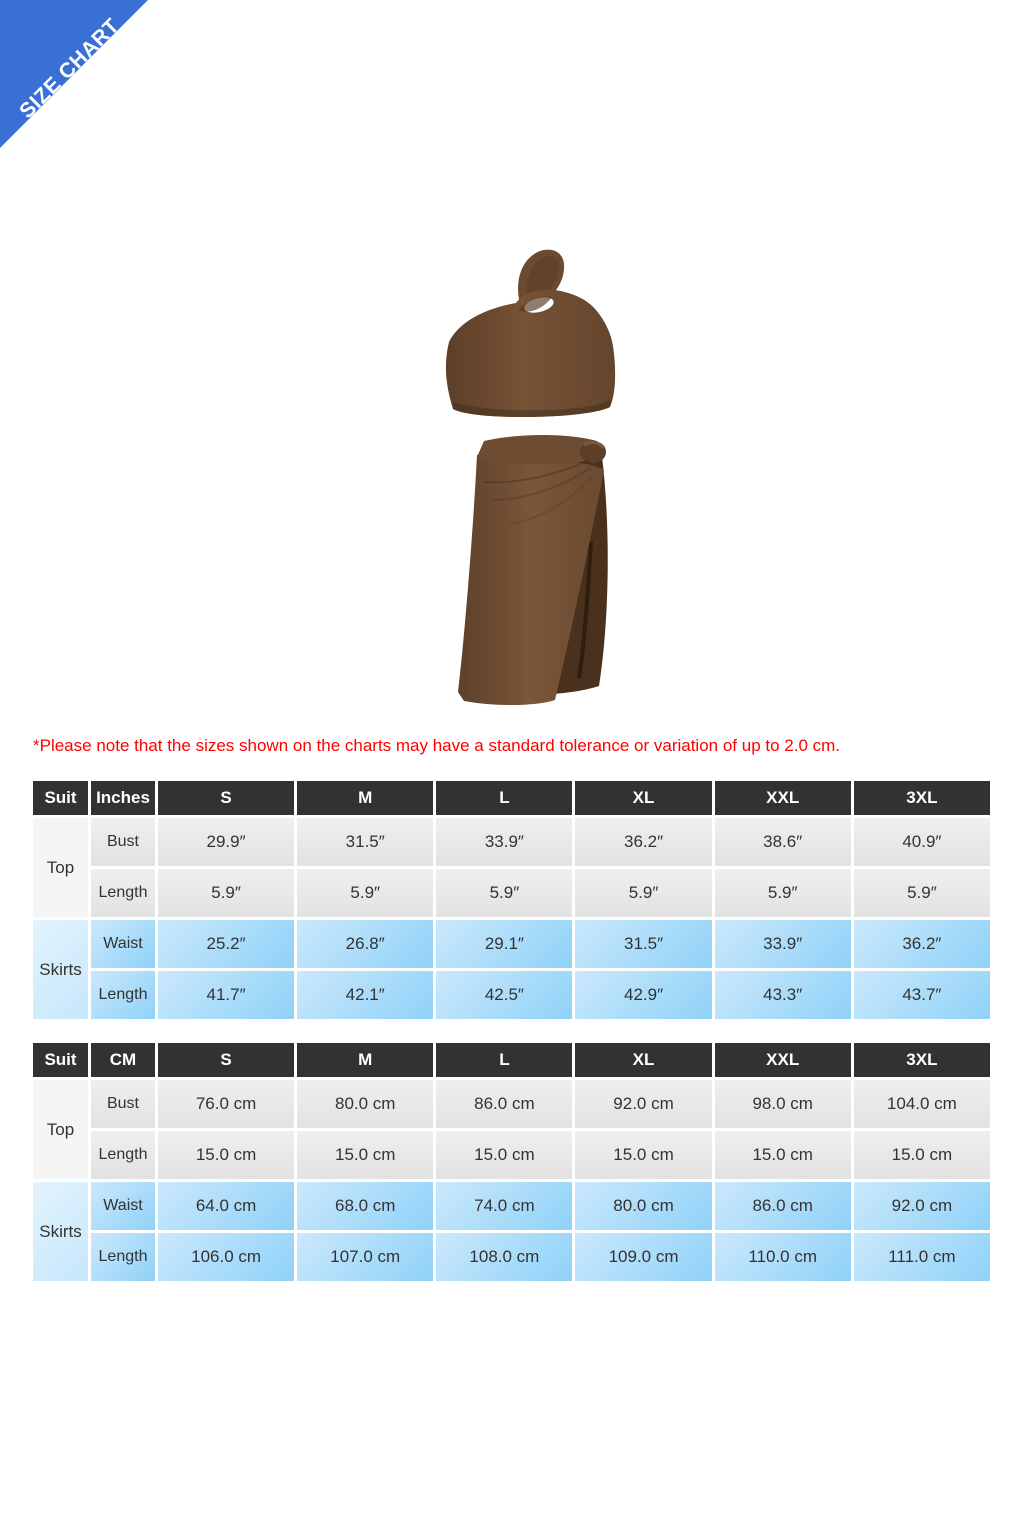 This screenshot has width=1024, height=1536. I want to click on cell-value: 25.2″, so click(226, 944).